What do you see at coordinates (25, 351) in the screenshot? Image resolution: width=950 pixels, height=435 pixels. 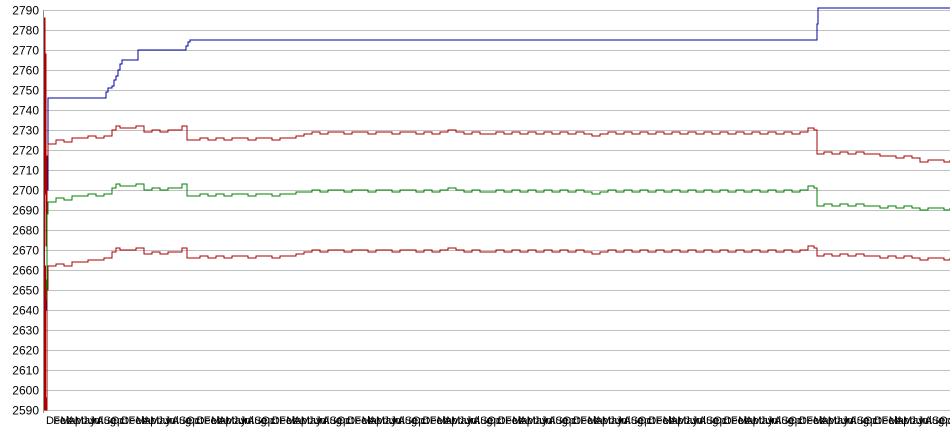 I see `y-axis-tick-label: 2620` at bounding box center [25, 351].